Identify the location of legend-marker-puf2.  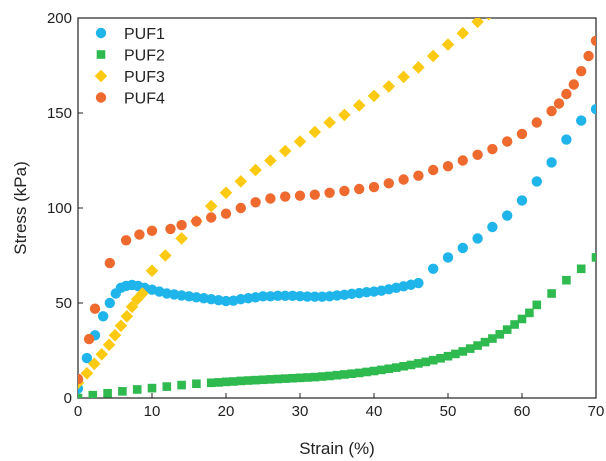
(101, 54).